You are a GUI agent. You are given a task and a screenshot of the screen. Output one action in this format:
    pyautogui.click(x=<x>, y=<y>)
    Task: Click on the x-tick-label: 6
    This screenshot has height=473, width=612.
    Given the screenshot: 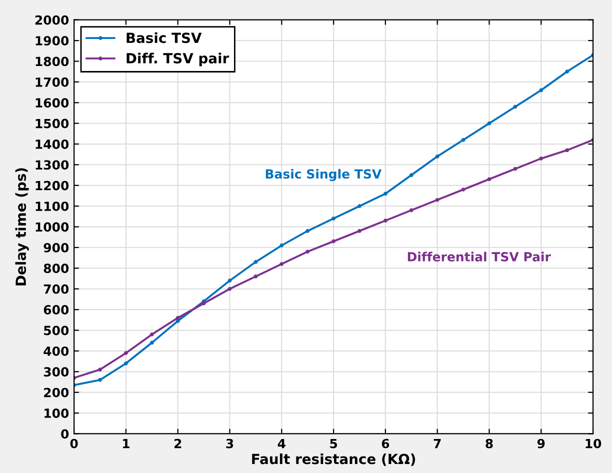 What is the action you would take?
    pyautogui.click(x=386, y=443)
    